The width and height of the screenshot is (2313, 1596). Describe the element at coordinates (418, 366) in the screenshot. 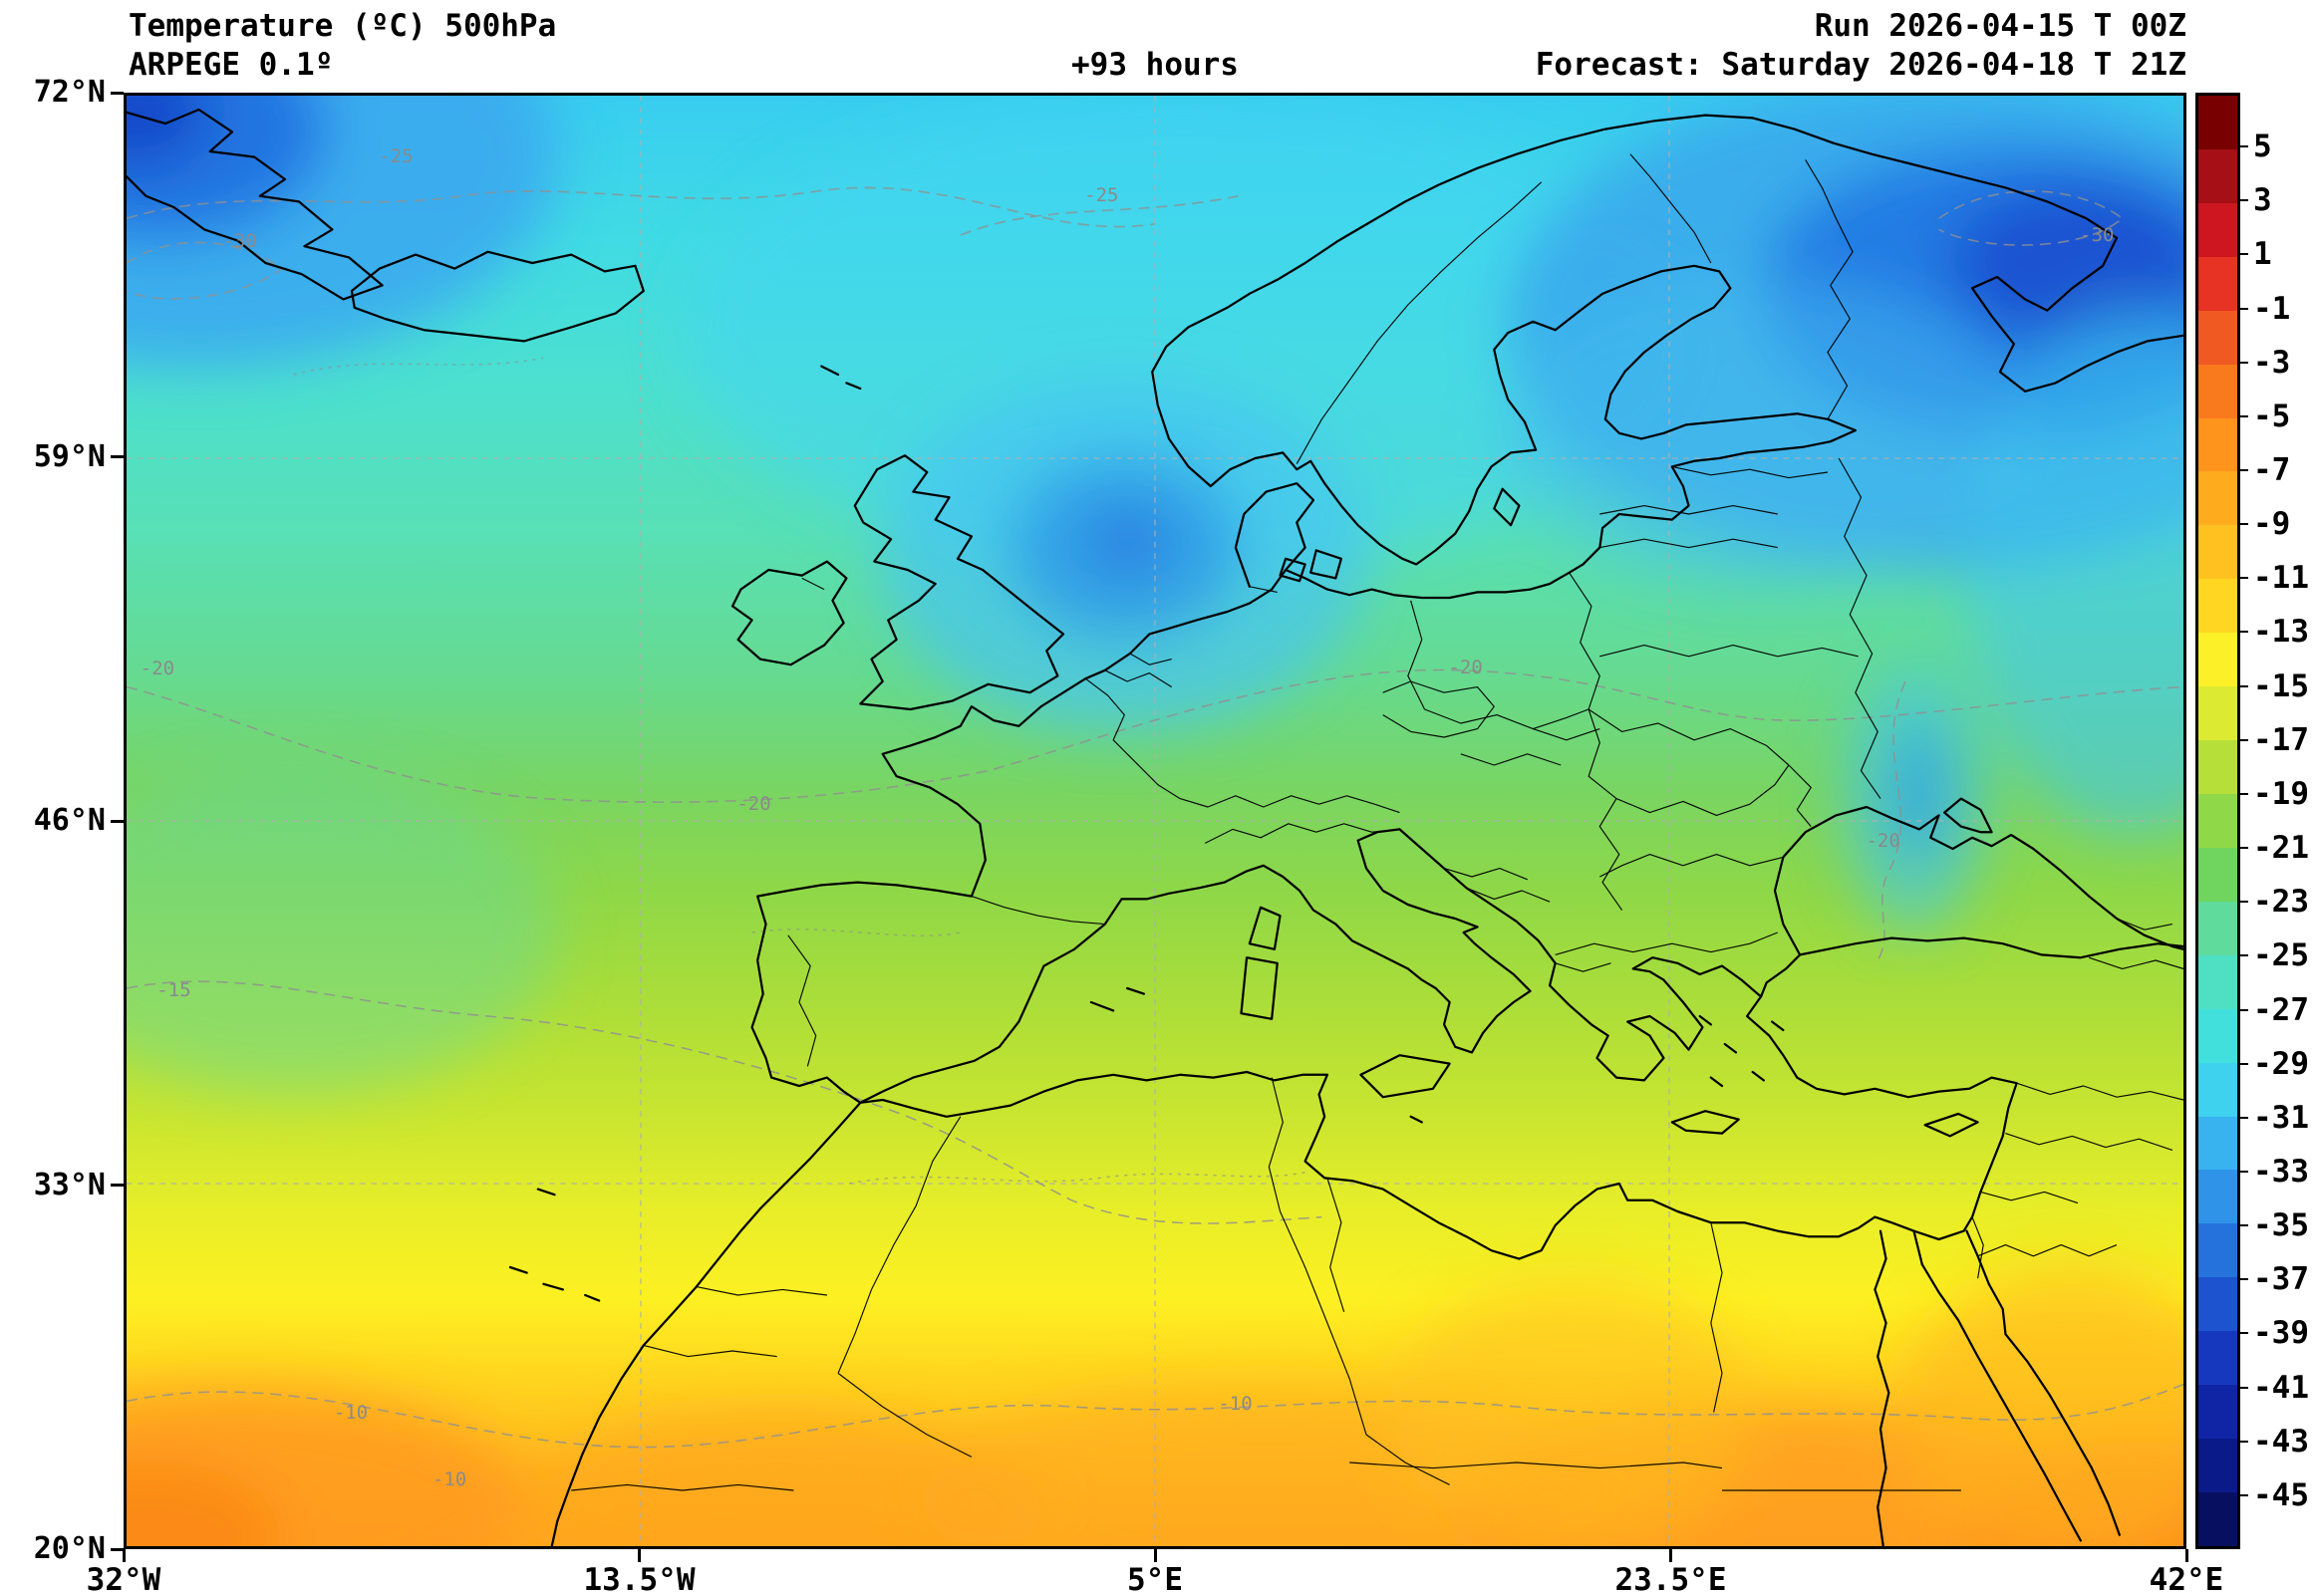

I see `contour-intermediate-northwest` at that location.